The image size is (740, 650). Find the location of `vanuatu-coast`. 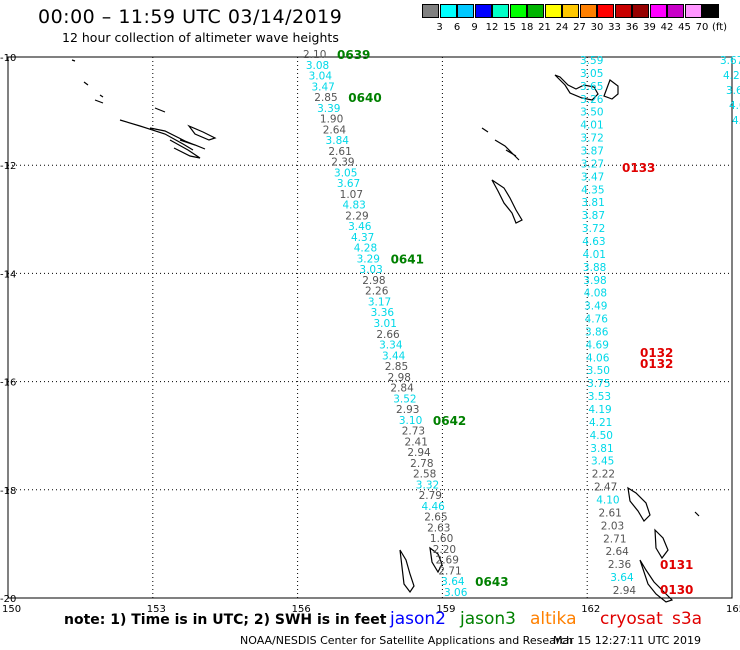

vanuatu-coast is located at coordinates (586, 87).